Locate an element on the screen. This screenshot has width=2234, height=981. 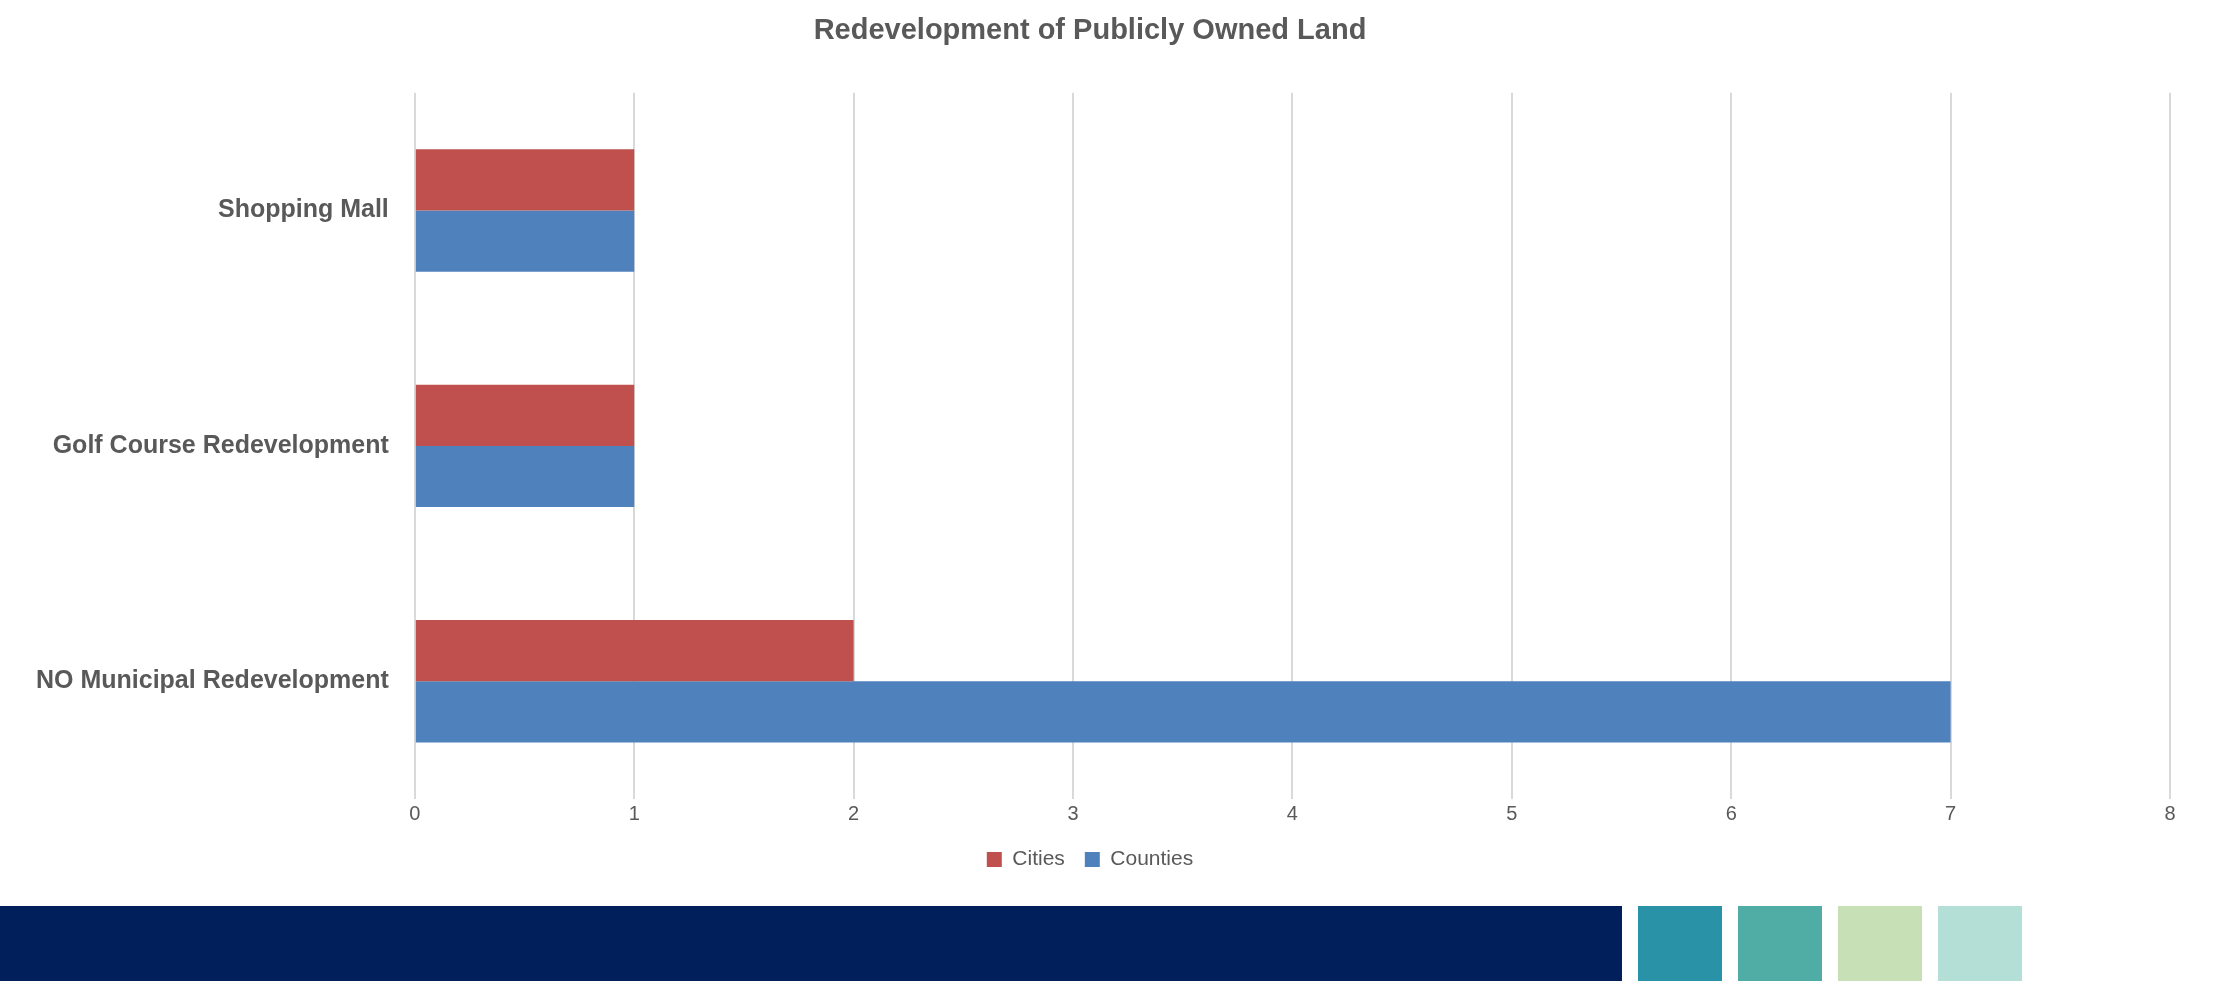
x-tick-label: 7 is located at coordinates (1951, 812).